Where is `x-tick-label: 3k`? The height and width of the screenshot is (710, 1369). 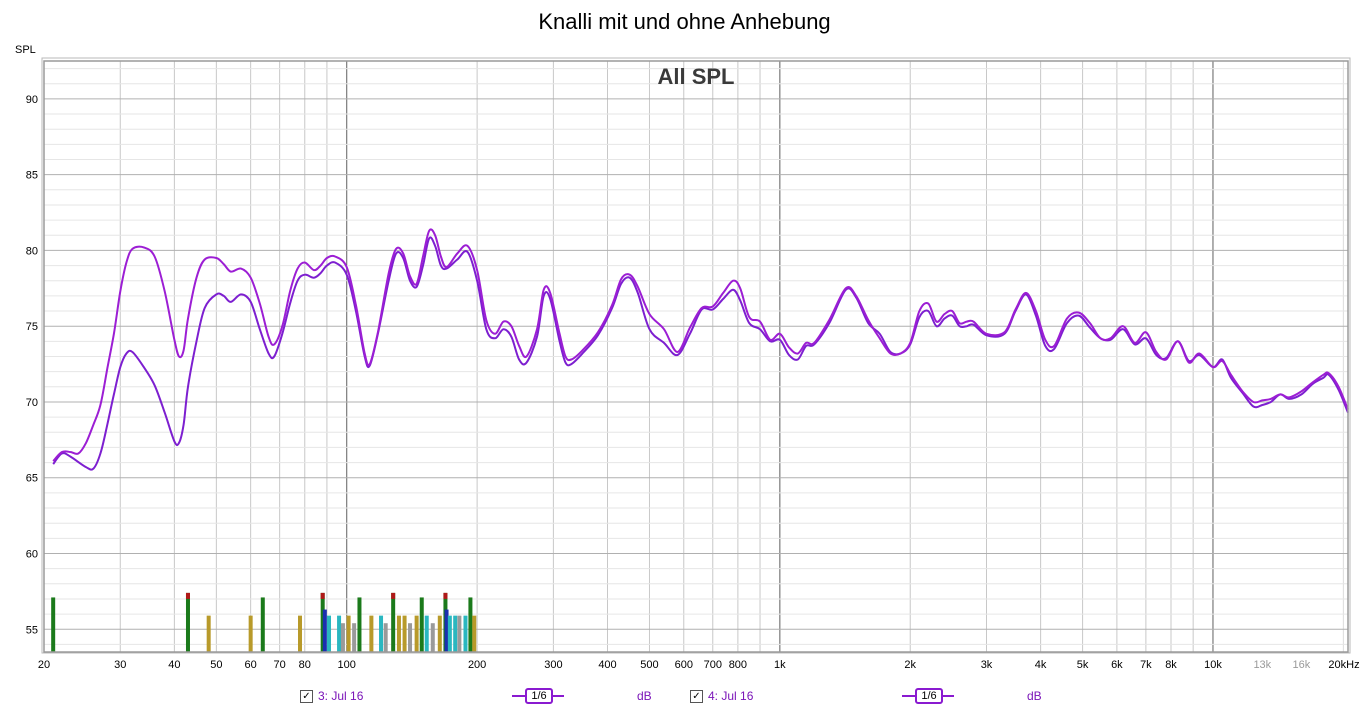
x-tick-label: 3k is located at coordinates (987, 665).